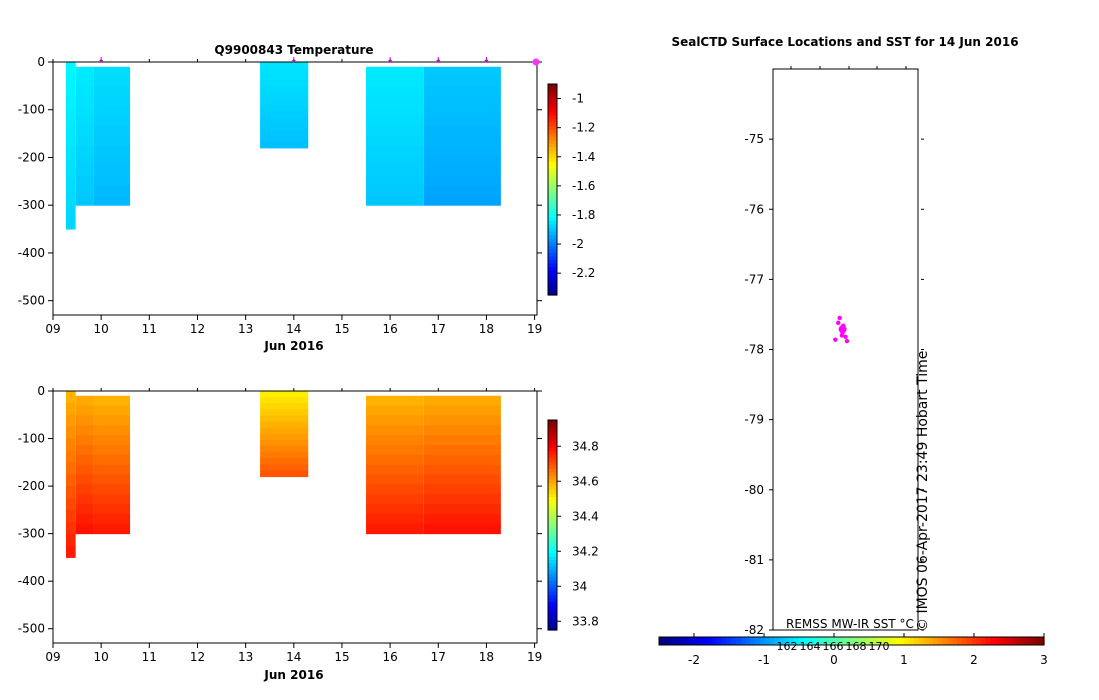  Describe the element at coordinates (585, 446) in the screenshot. I see `colorbar-tick-label: 34.8` at that location.